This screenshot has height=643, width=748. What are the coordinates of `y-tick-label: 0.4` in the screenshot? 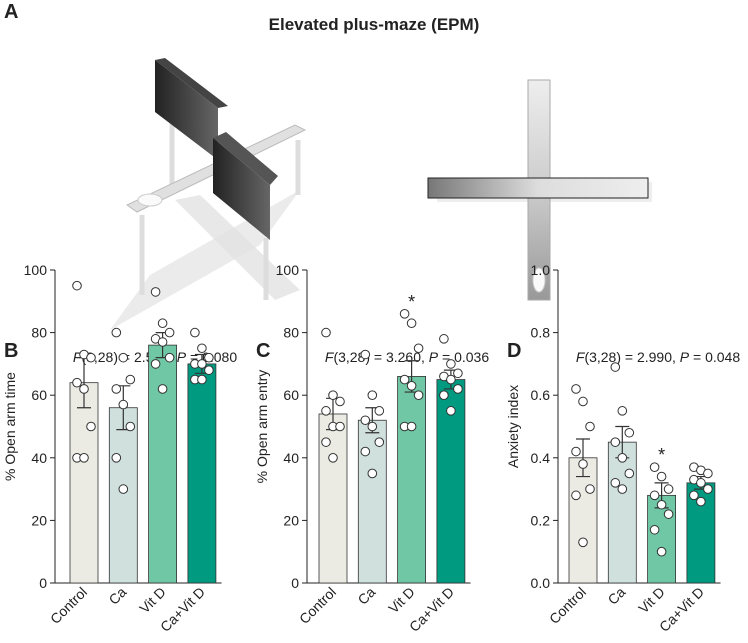 It's located at (541, 458).